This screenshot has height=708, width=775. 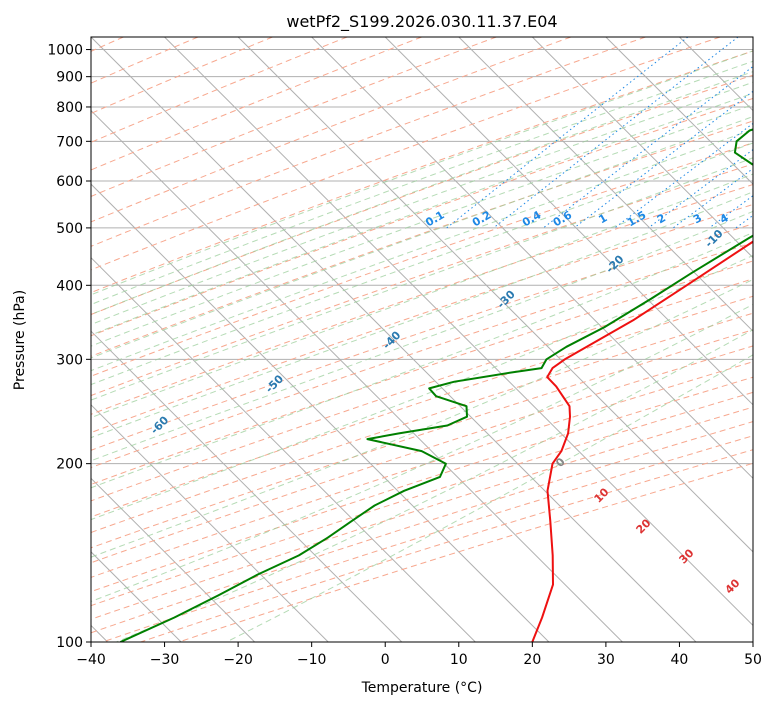 I want to click on x-tick-label: −10, so click(x=312, y=660).